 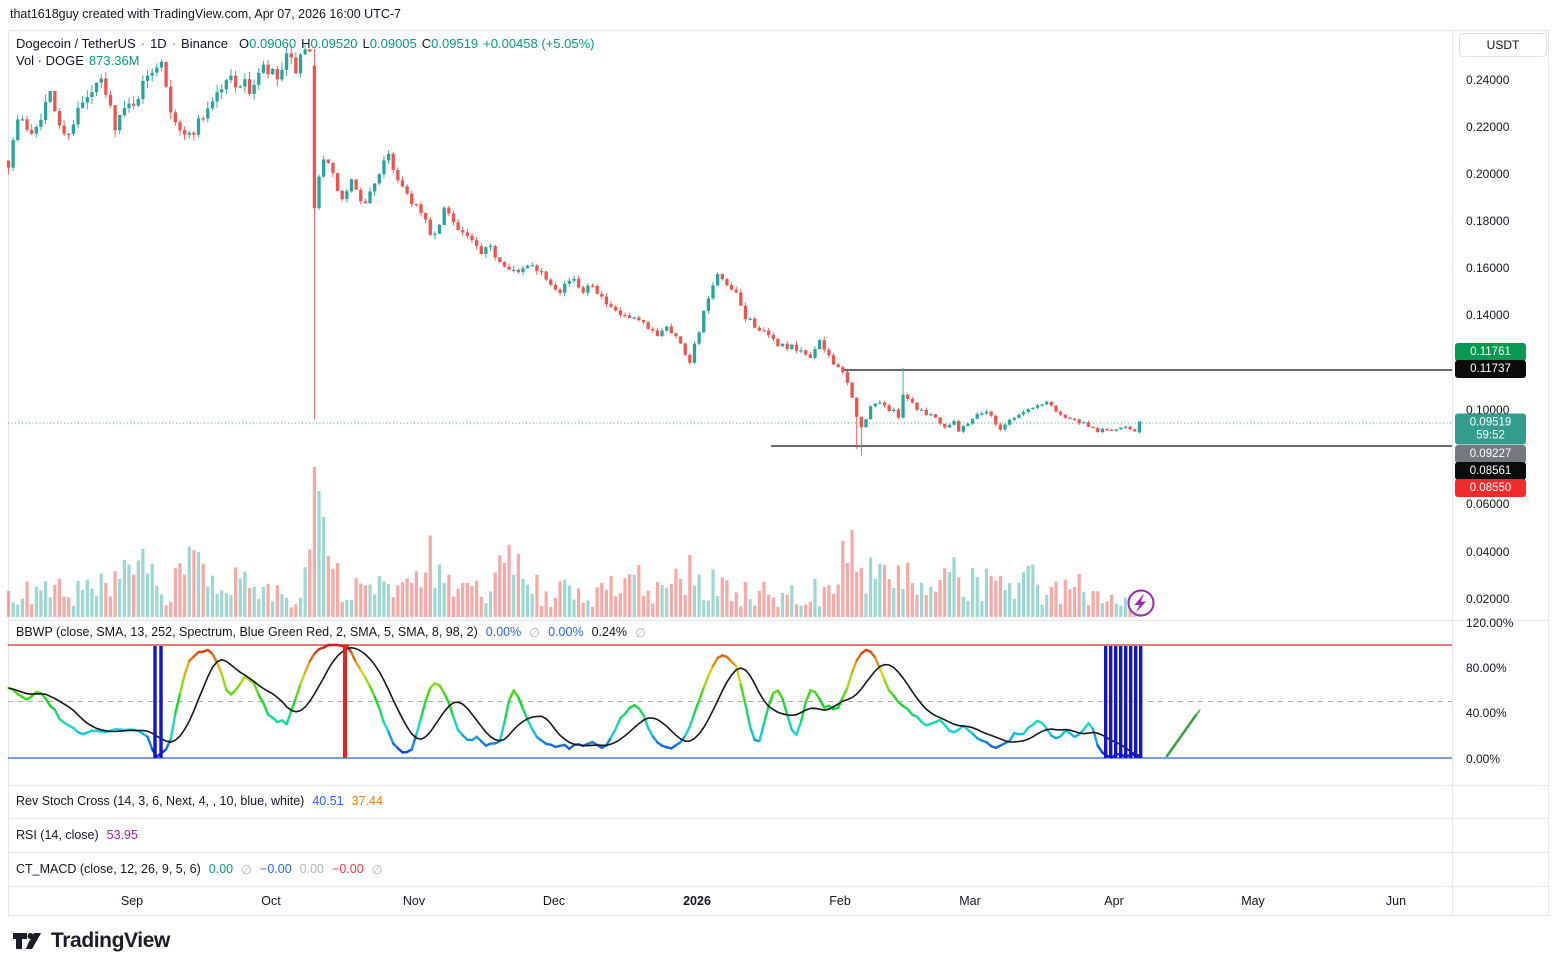 What do you see at coordinates (110, 940) in the screenshot?
I see `tradingview-wordmark: TradingView` at bounding box center [110, 940].